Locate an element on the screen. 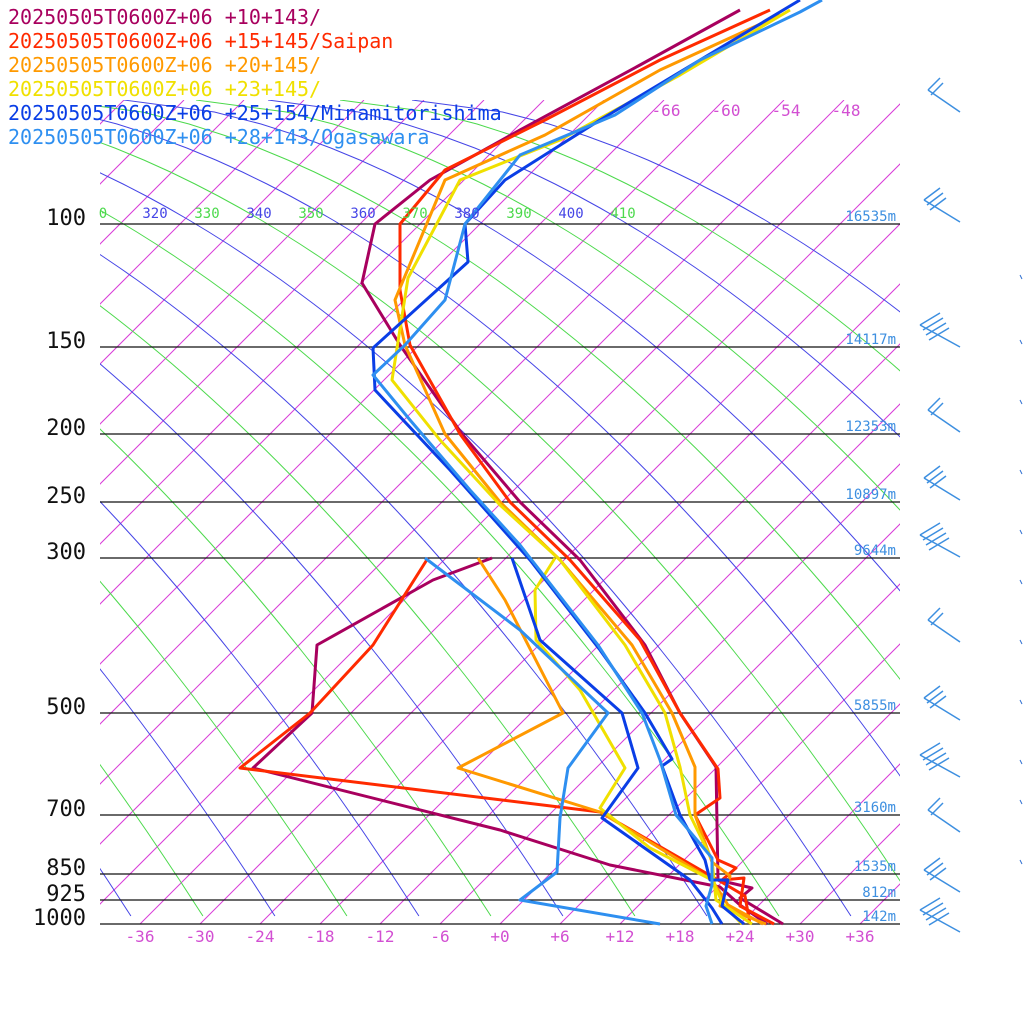 The height and width of the screenshot is (1024, 1024). legend-entry: 20250505T0600Z+06 +10+143/ is located at coordinates (164, 17).